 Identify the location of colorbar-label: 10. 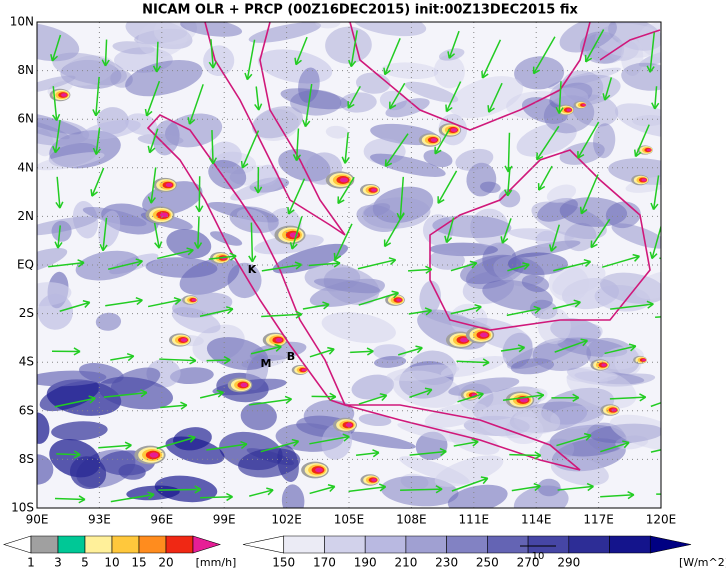
(111, 563).